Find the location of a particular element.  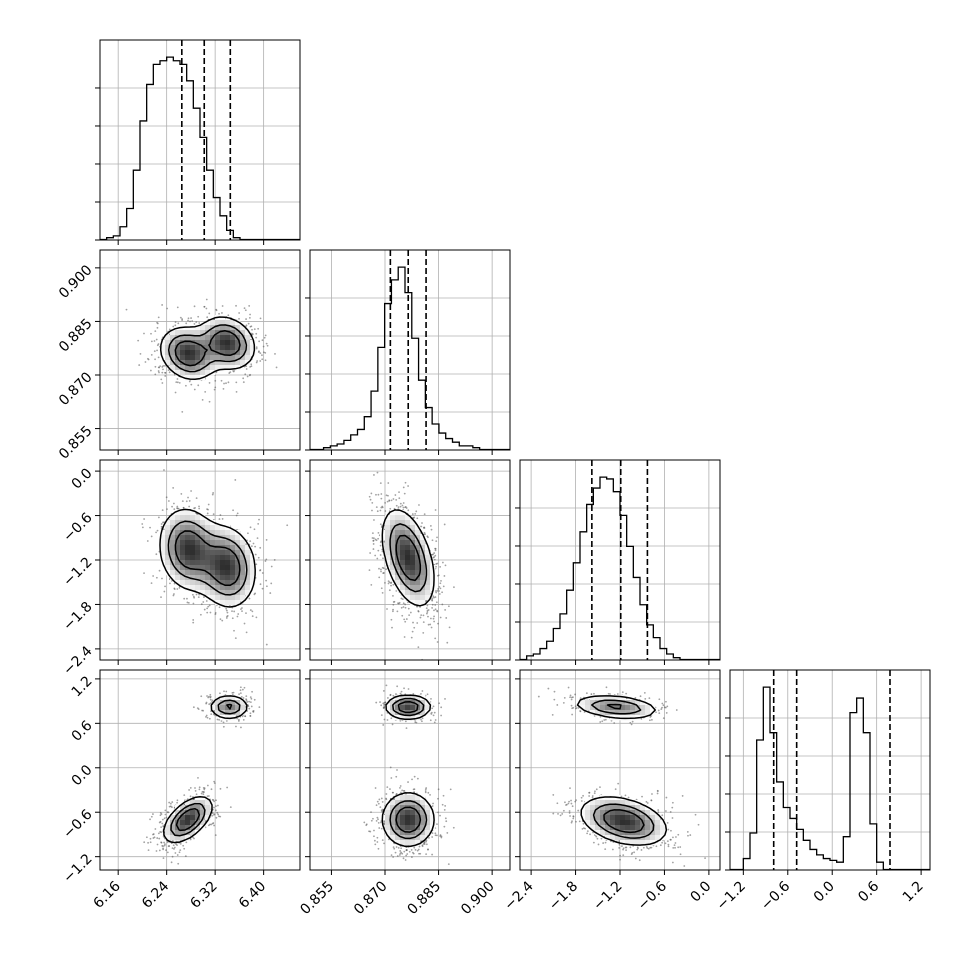

y-tick-label: 0.6 is located at coordinates (82, 731).